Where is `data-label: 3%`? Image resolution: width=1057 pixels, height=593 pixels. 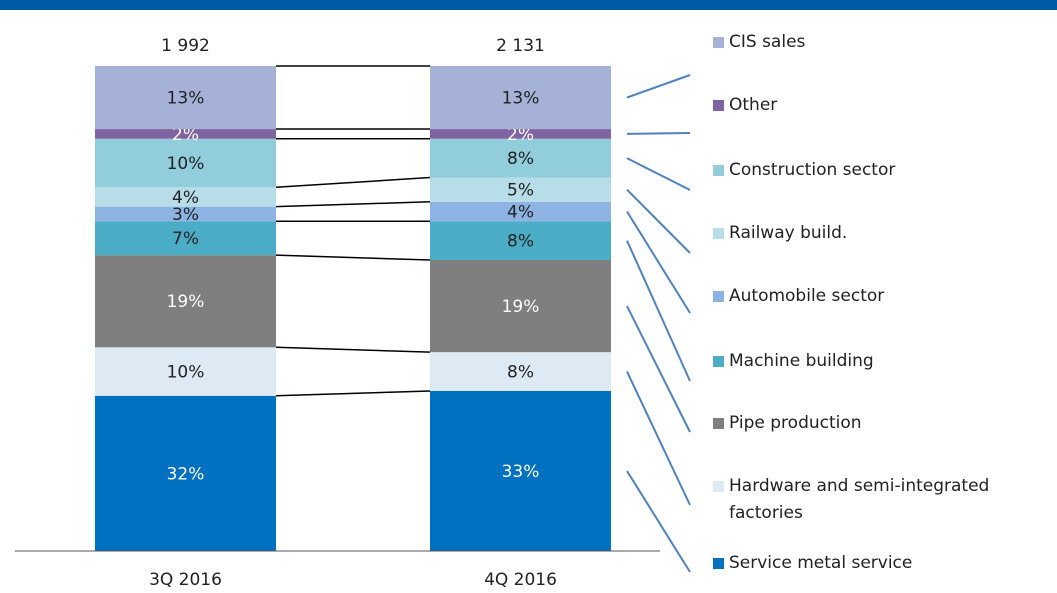
data-label: 3% is located at coordinates (185, 215).